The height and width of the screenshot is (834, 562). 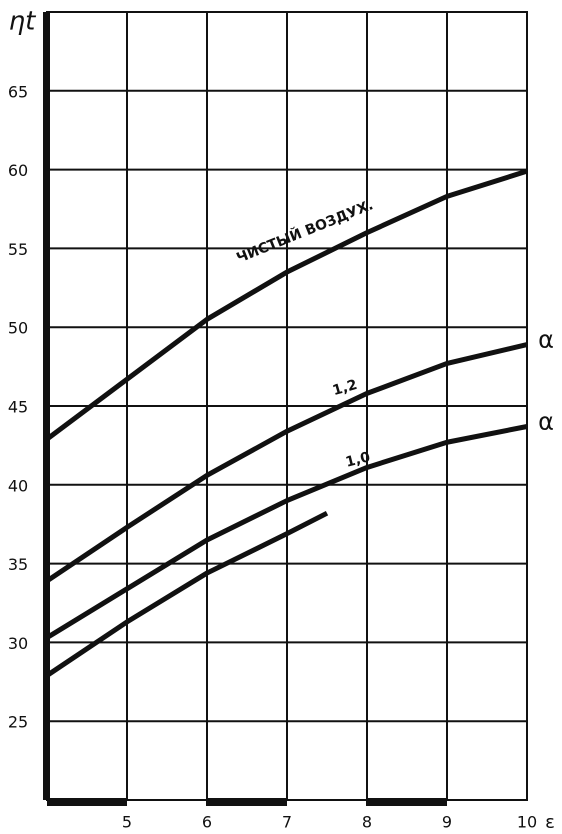 I want to click on y-axis-label: ηt, so click(x=22, y=22).